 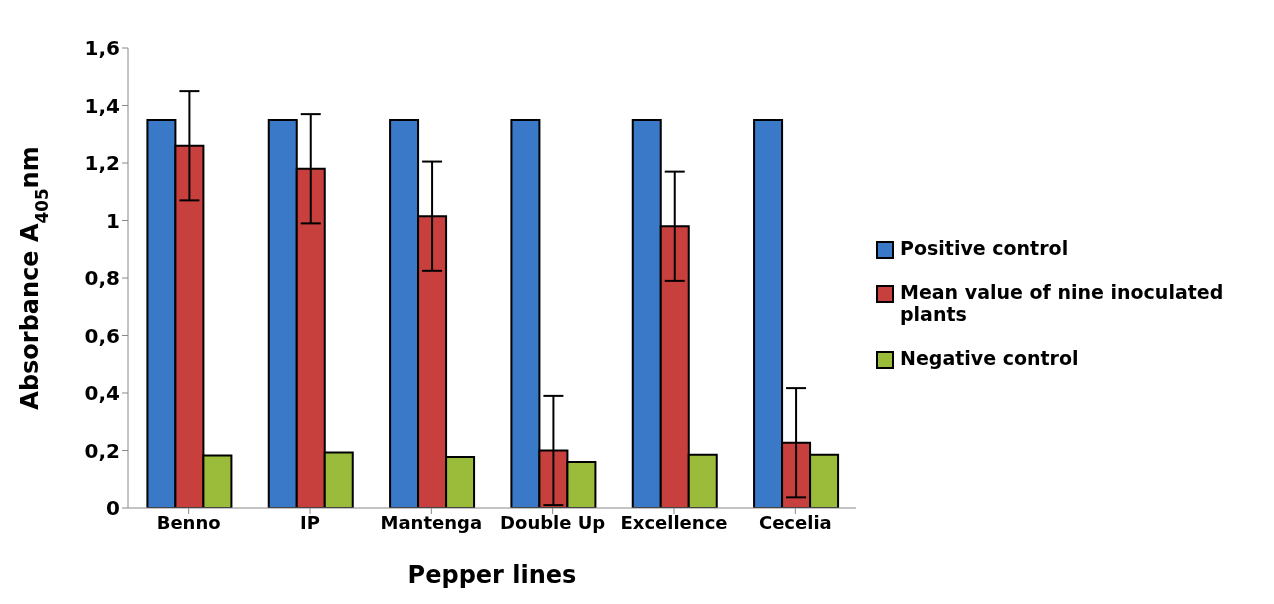 I want to click on y-tick-label: 1,4, so click(x=102, y=105).